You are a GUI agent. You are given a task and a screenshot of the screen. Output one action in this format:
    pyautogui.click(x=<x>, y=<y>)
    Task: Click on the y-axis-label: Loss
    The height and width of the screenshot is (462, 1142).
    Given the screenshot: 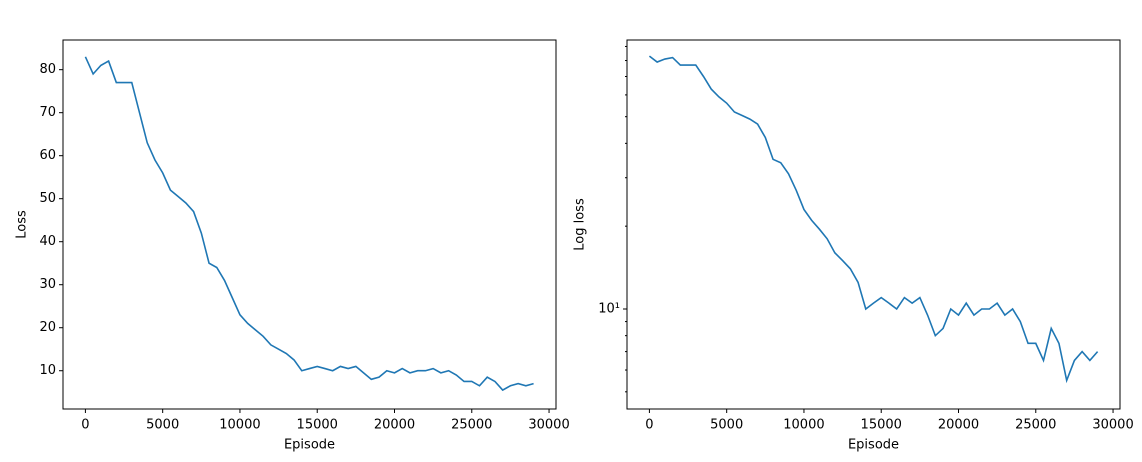 What is the action you would take?
    pyautogui.click(x=22, y=224)
    